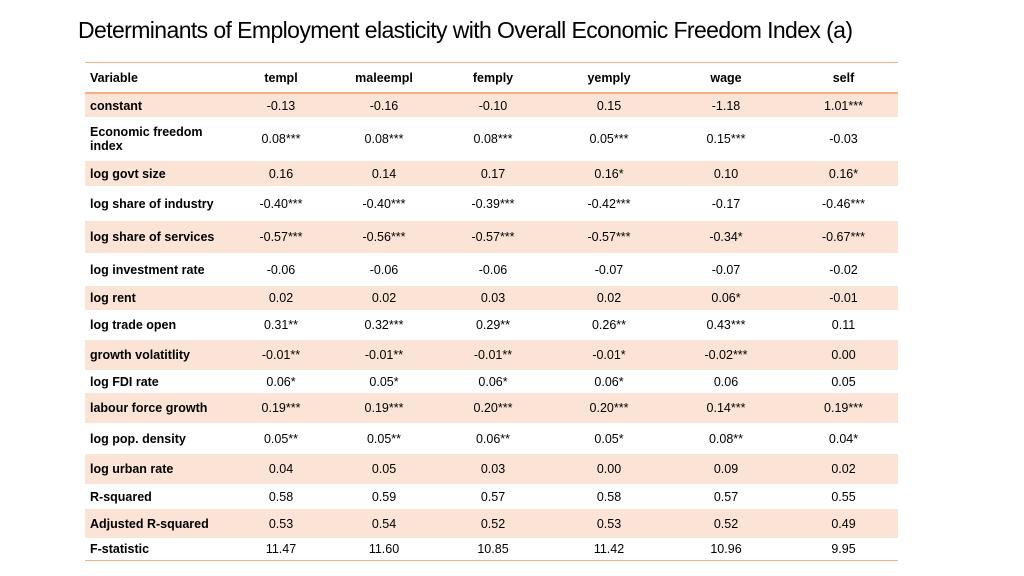  What do you see at coordinates (384, 523) in the screenshot?
I see `table-cell: 0.54` at bounding box center [384, 523].